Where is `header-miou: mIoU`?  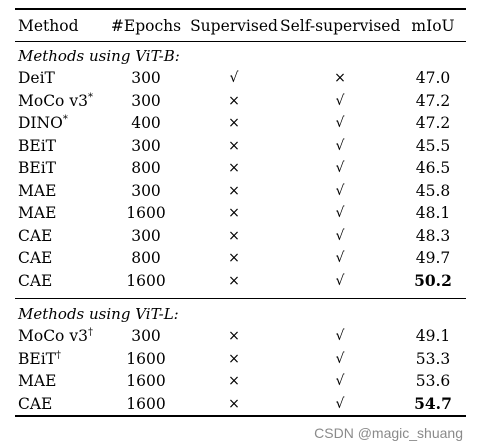
header-miou: mIoU is located at coordinates (433, 25).